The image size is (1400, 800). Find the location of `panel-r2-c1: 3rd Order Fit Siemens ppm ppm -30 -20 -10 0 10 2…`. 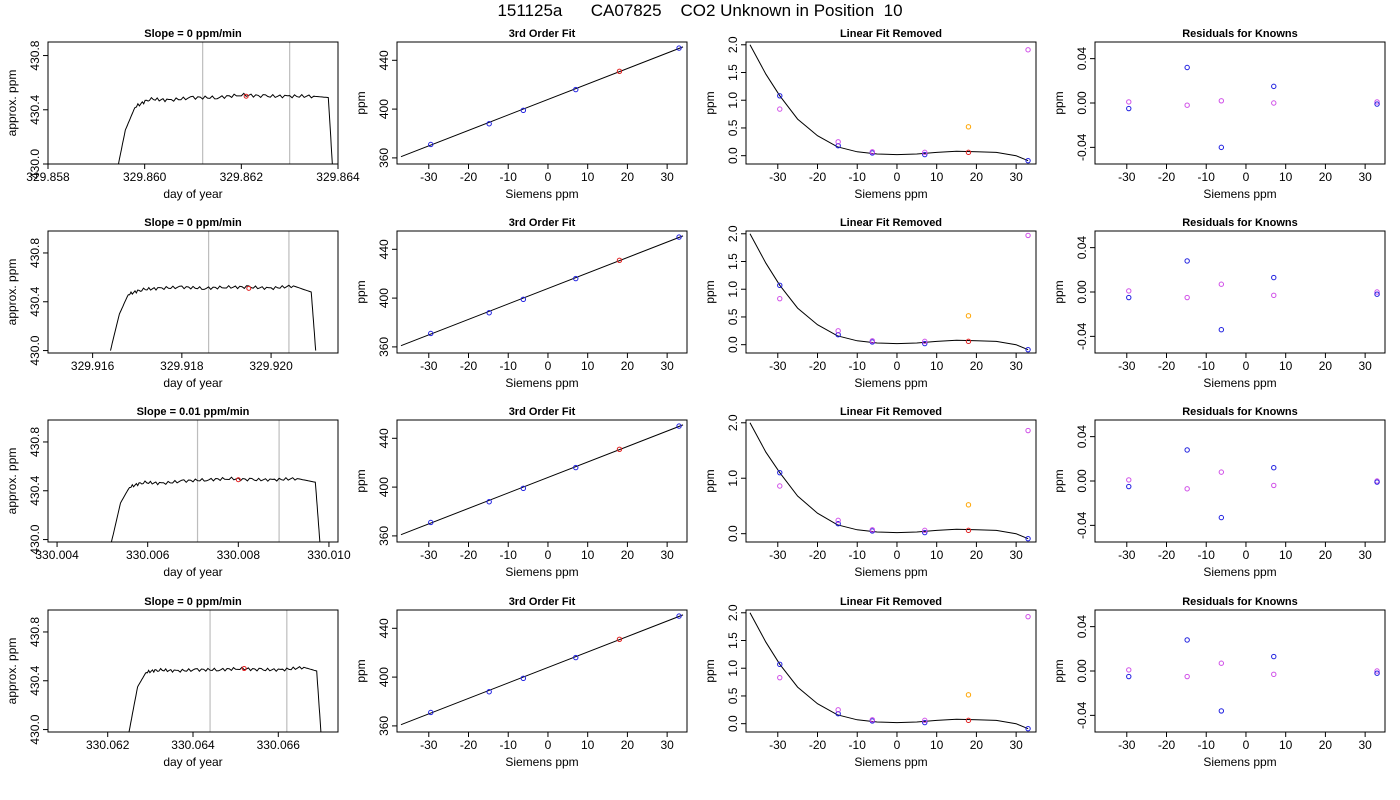

panel-r2-c1: 3rd Order Fit Siemens ppm ppm -30 -20 -10 0 10 2… is located at coordinates (521, 492).